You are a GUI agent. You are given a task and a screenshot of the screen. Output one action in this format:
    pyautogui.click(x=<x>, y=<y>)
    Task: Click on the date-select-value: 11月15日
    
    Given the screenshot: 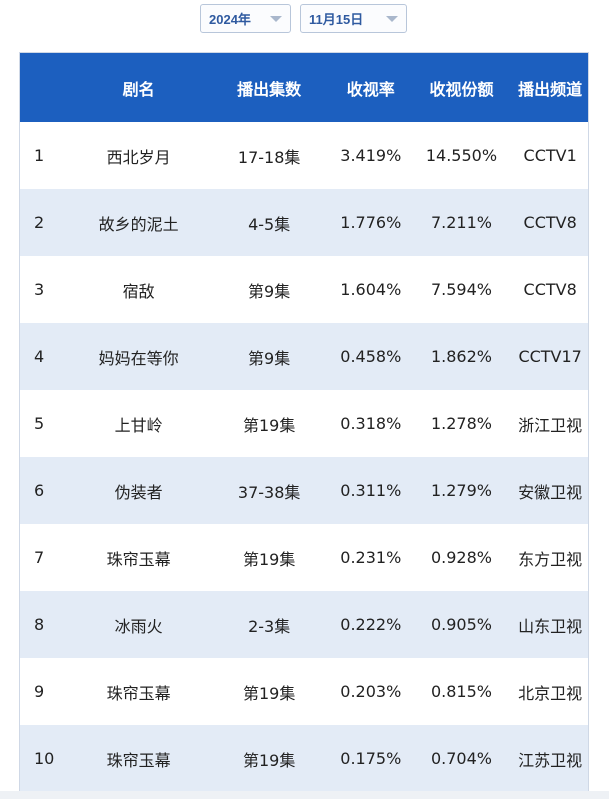 What is the action you would take?
    pyautogui.click(x=336, y=19)
    